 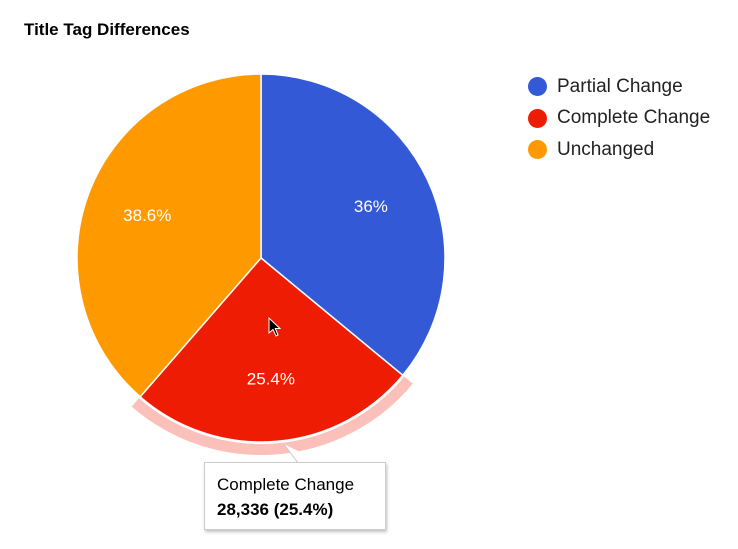 What do you see at coordinates (275, 509) in the screenshot?
I see `tooltip-value: 28,336 (25.4%)` at bounding box center [275, 509].